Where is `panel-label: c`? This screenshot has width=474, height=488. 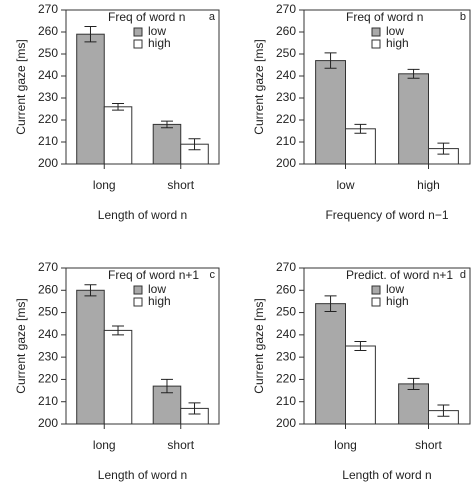
panel-label: c is located at coordinates (213, 275).